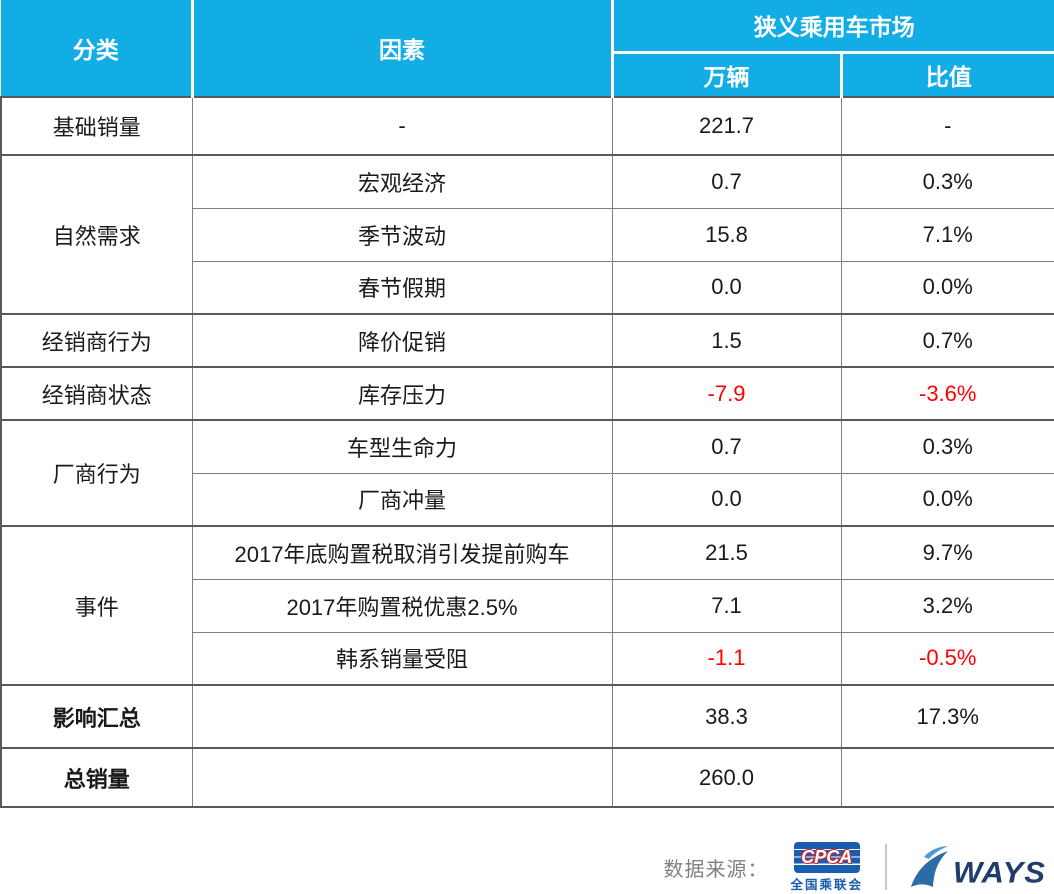  Describe the element at coordinates (947, 74) in the screenshot. I see `header-ratio: 比值` at that location.